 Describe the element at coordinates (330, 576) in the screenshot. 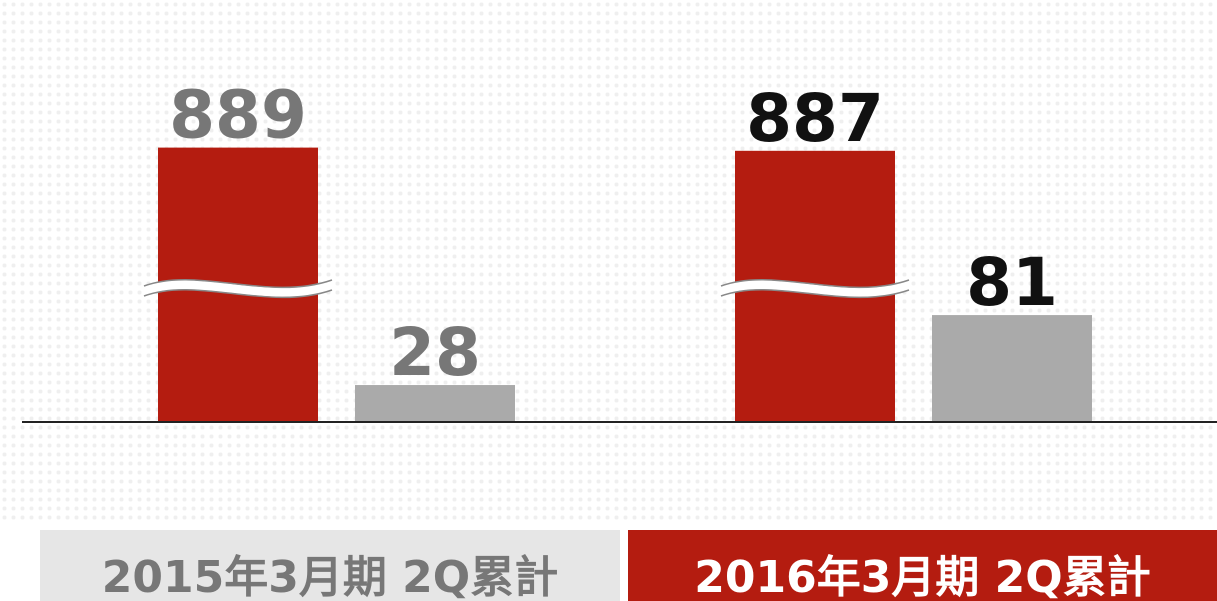

I see `category-label: 2015年3月期 2Q累計` at that location.